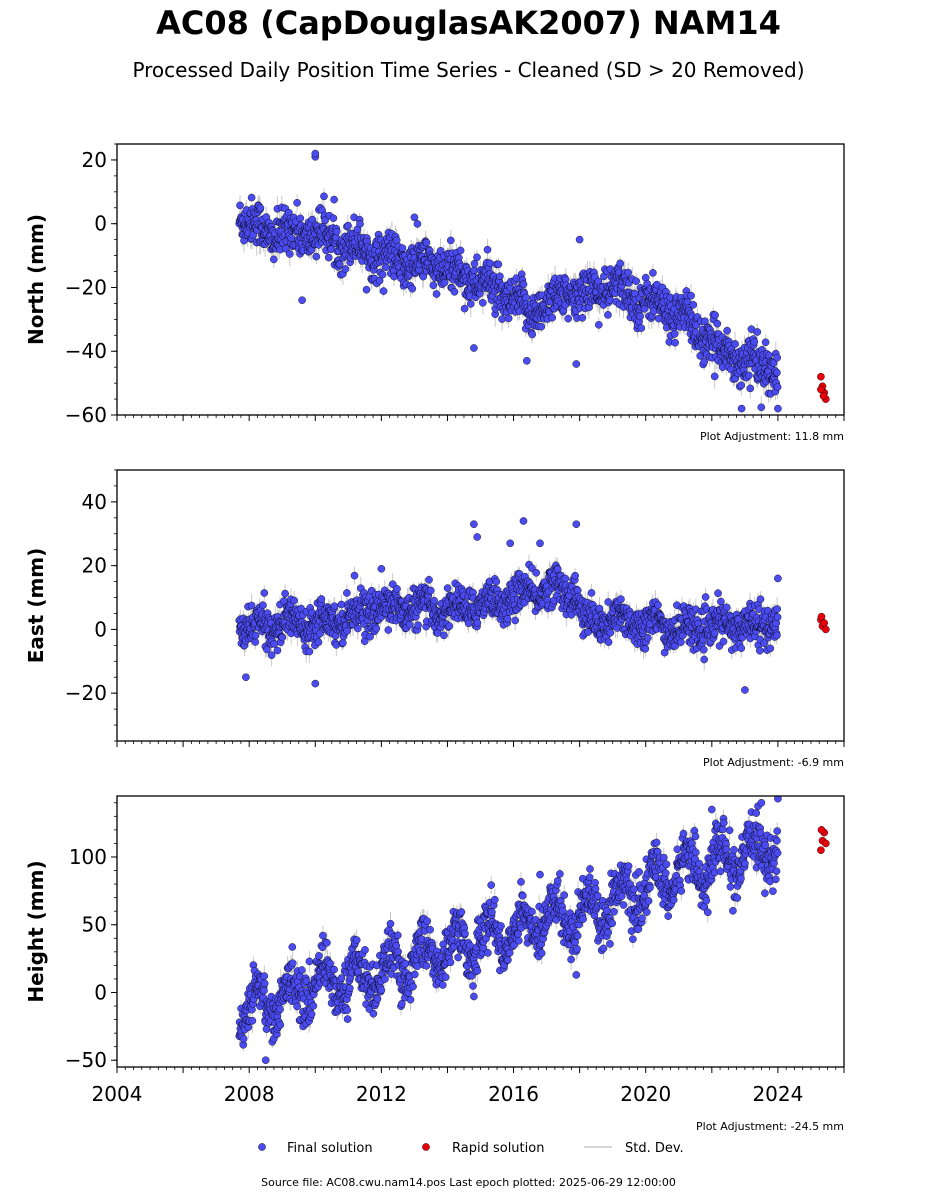 The width and height of the screenshot is (937, 1200). What do you see at coordinates (468, 23) in the screenshot?
I see `chart-title: AC08 (CapDouglasAK2007) NAM14` at bounding box center [468, 23].